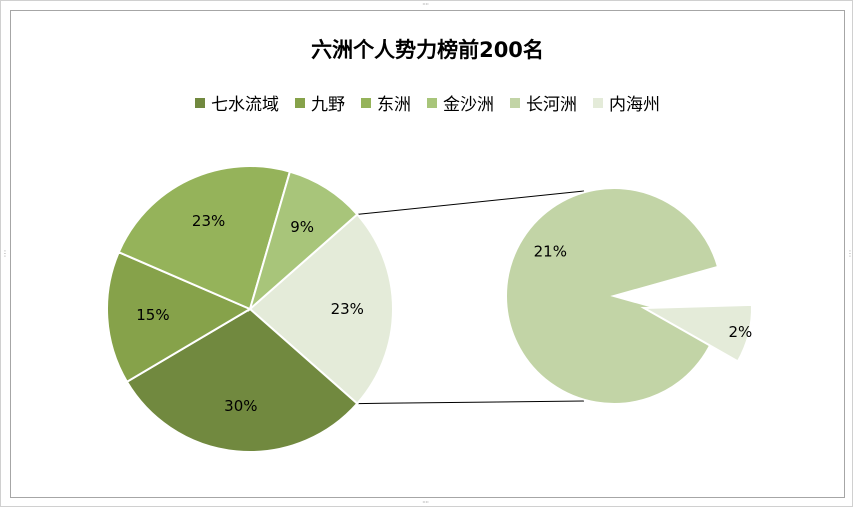 The height and width of the screenshot is (509, 855). What do you see at coordinates (5, 253) in the screenshot?
I see `left-resize-handle: ⋮` at bounding box center [5, 253].